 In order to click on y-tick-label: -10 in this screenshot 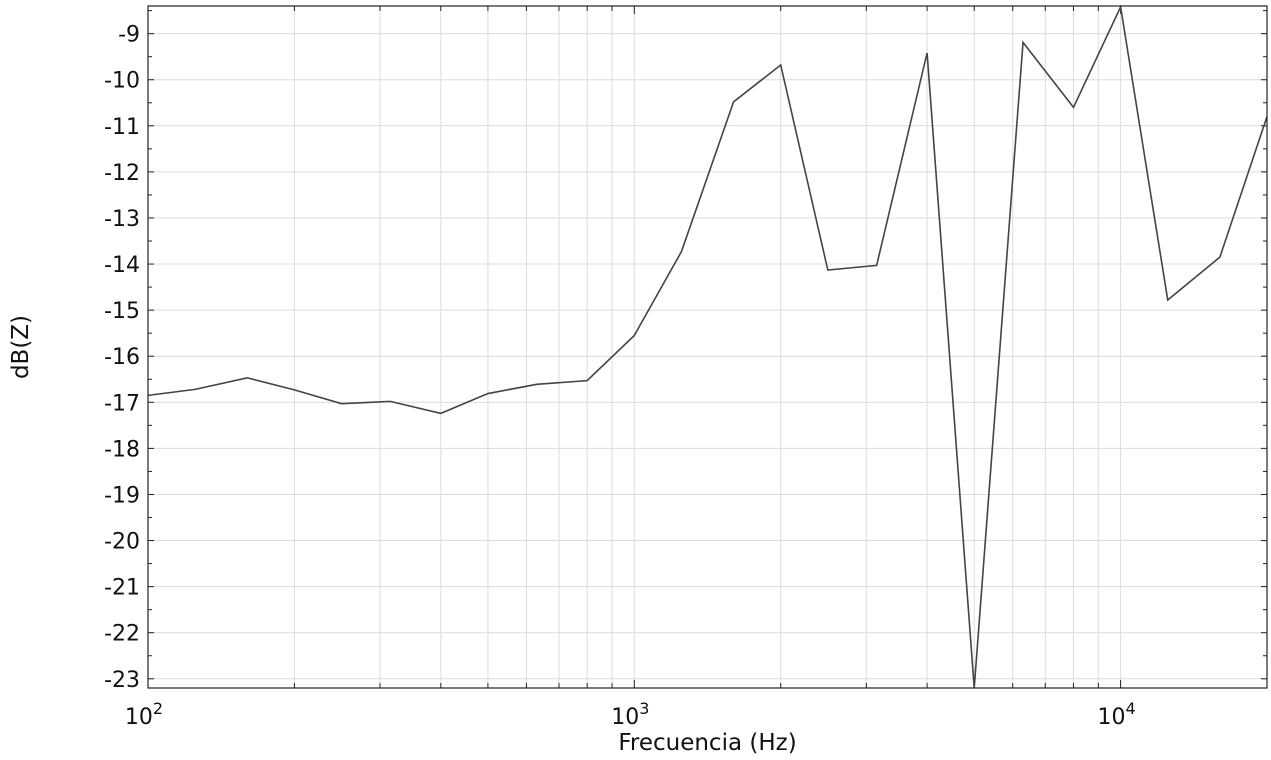, I will do `click(122, 81)`.